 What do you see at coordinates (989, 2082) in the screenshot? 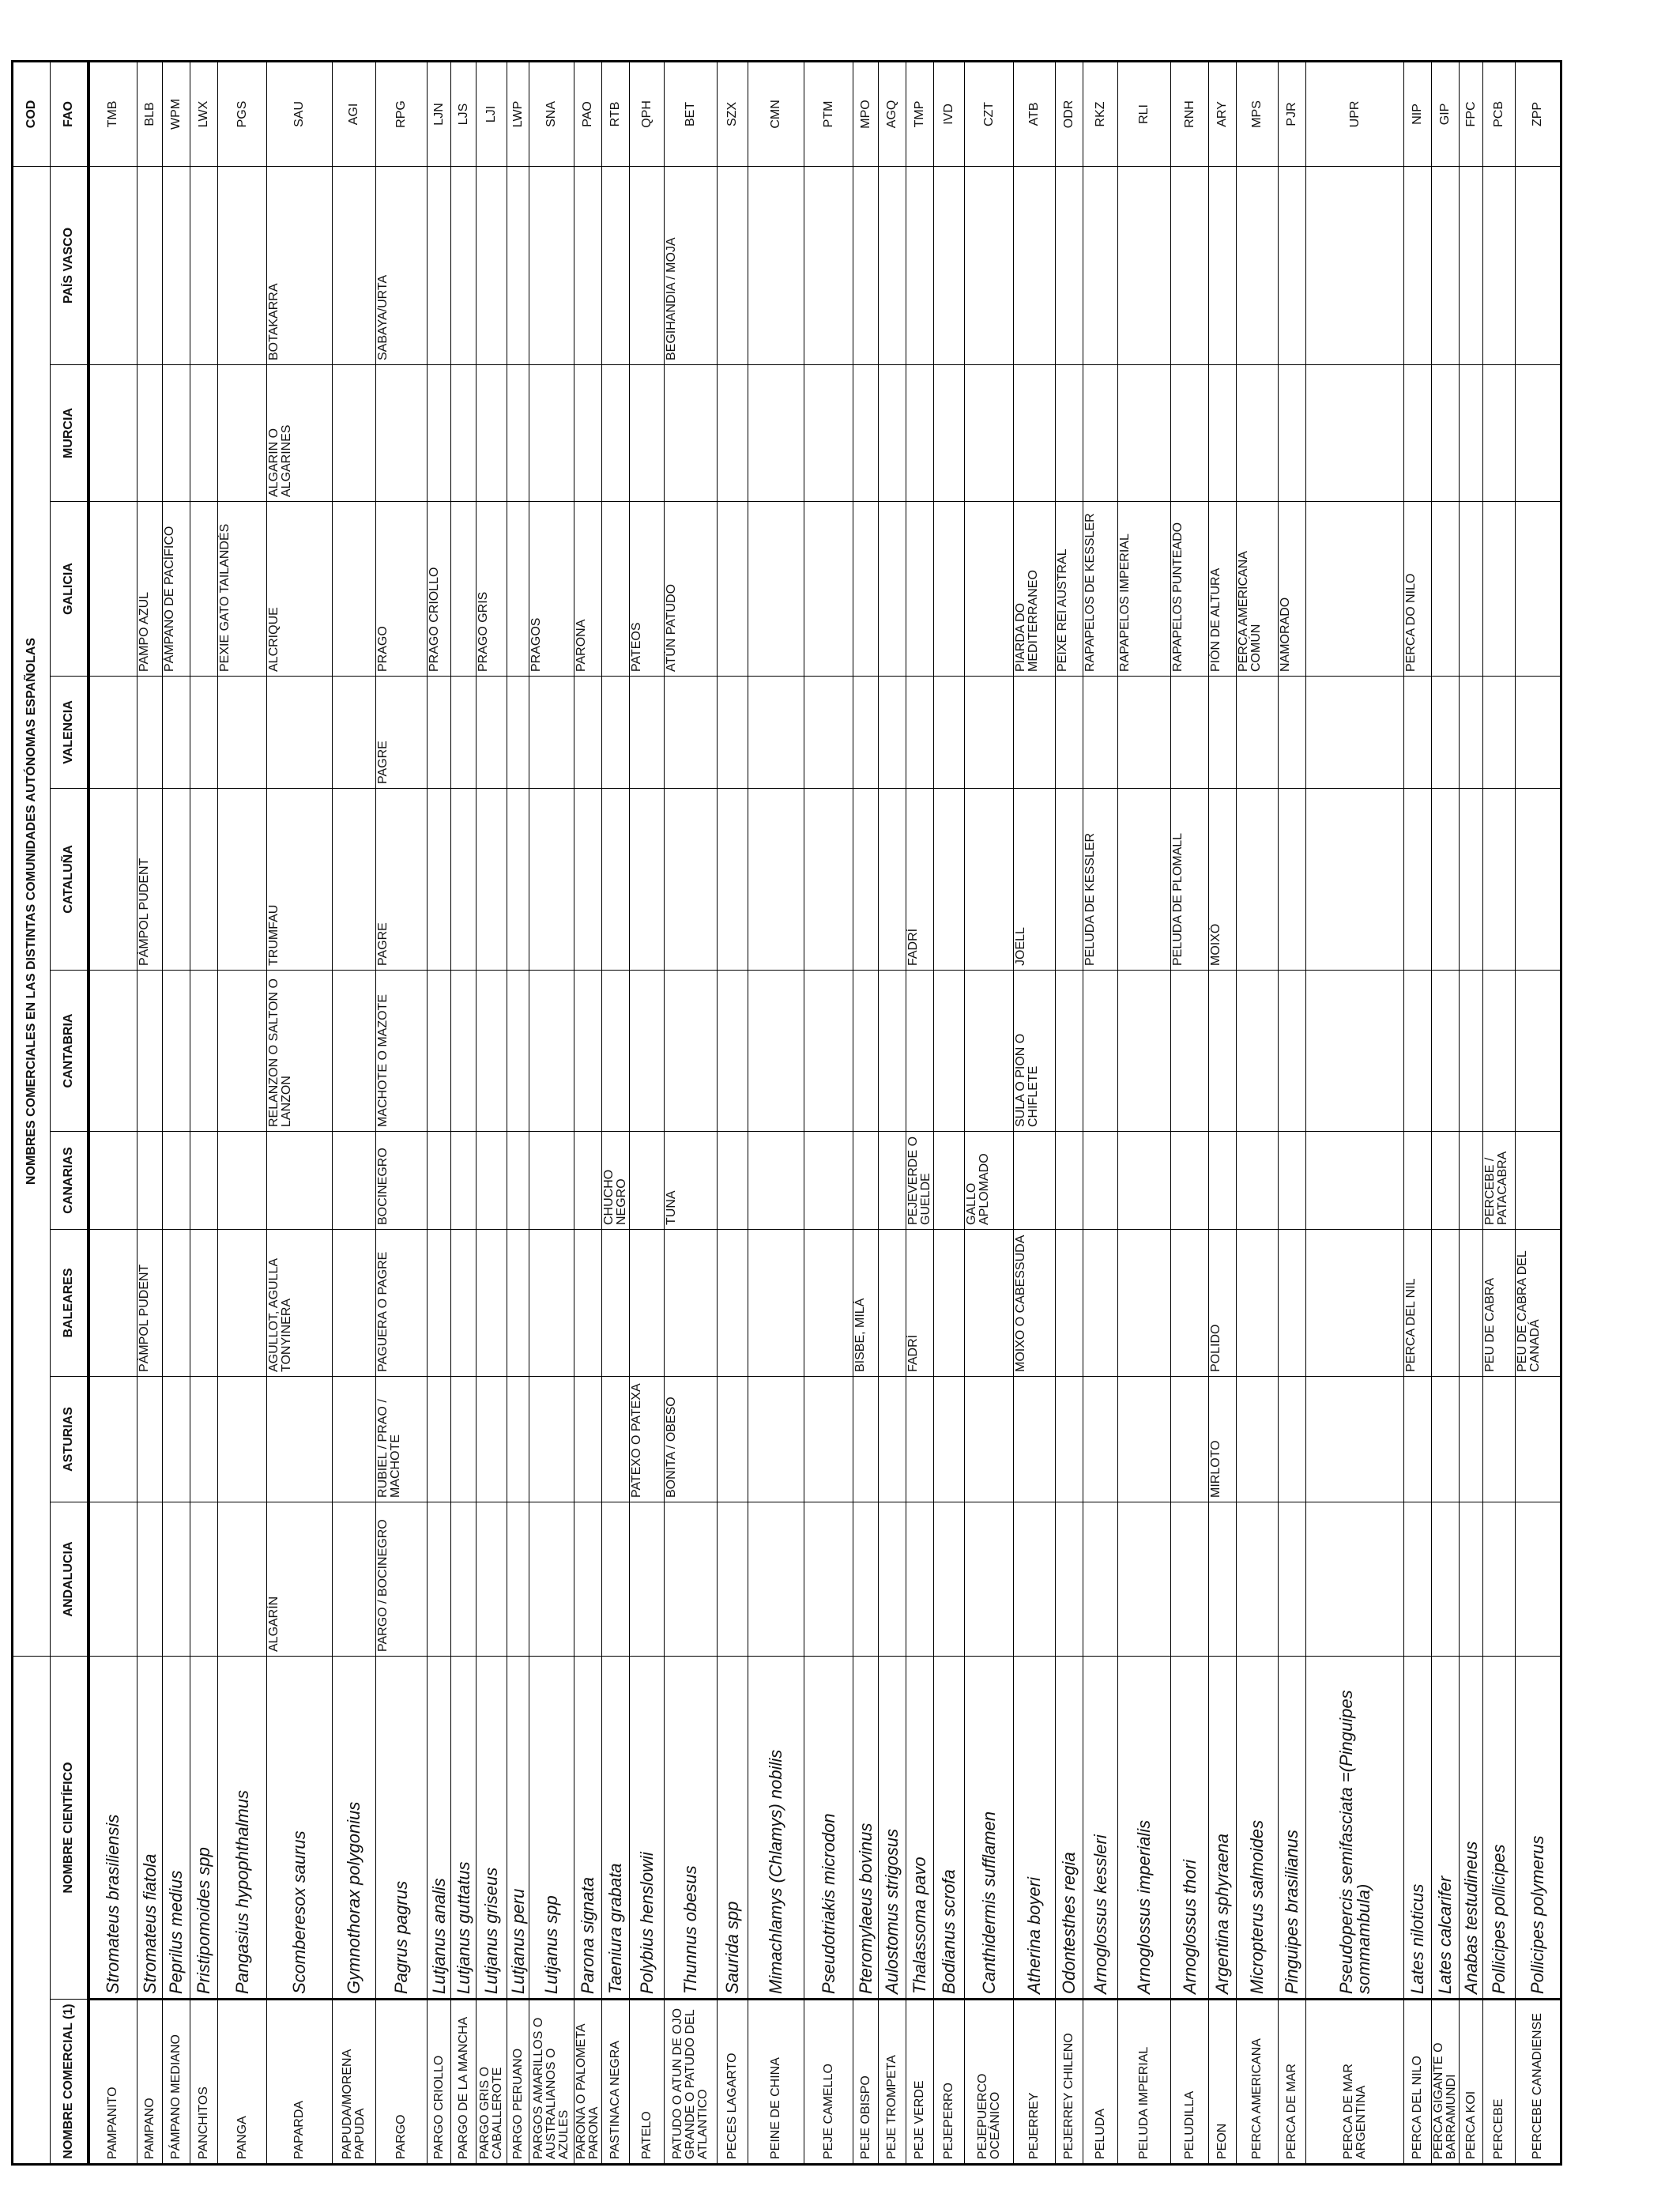
I see `common-name: PEJEPUERCO OCEÁNICO` at bounding box center [989, 2082].